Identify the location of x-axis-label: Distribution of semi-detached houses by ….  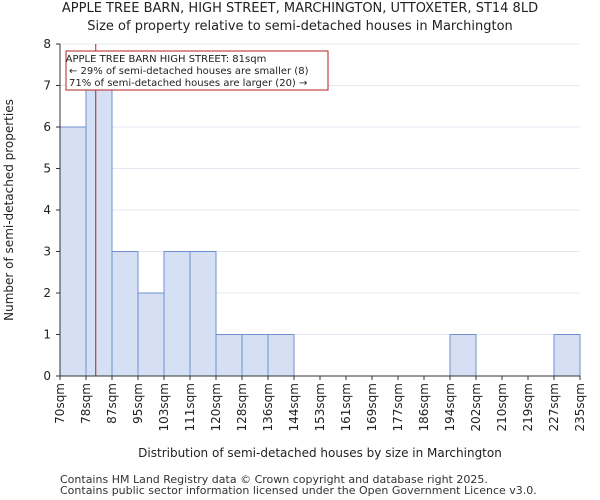
(320, 453).